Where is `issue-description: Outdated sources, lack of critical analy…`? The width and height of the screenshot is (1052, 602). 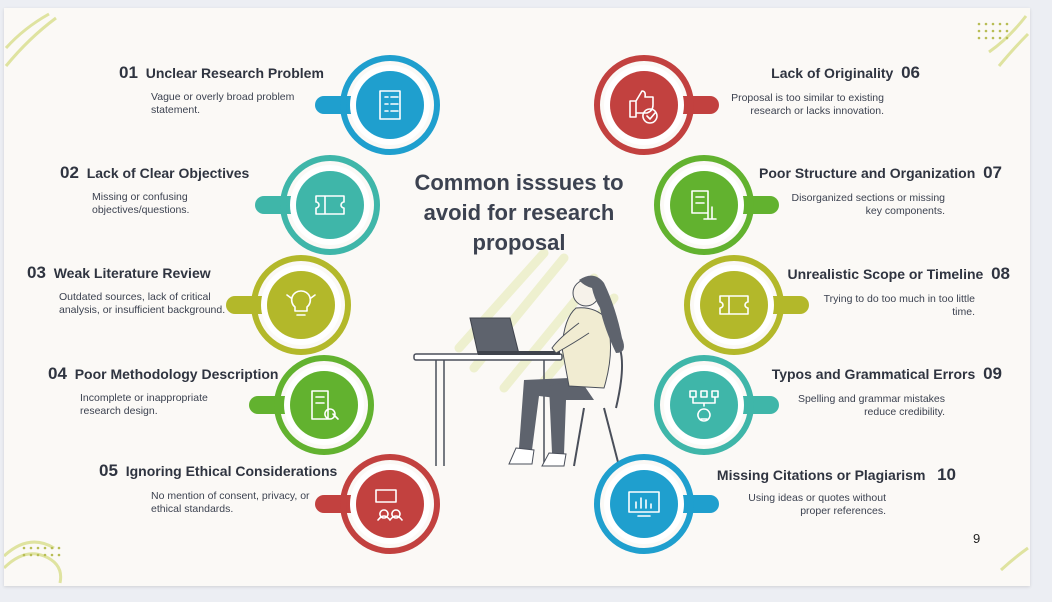
issue-description: Outdated sources, lack of critical analy… is located at coordinates (142, 303).